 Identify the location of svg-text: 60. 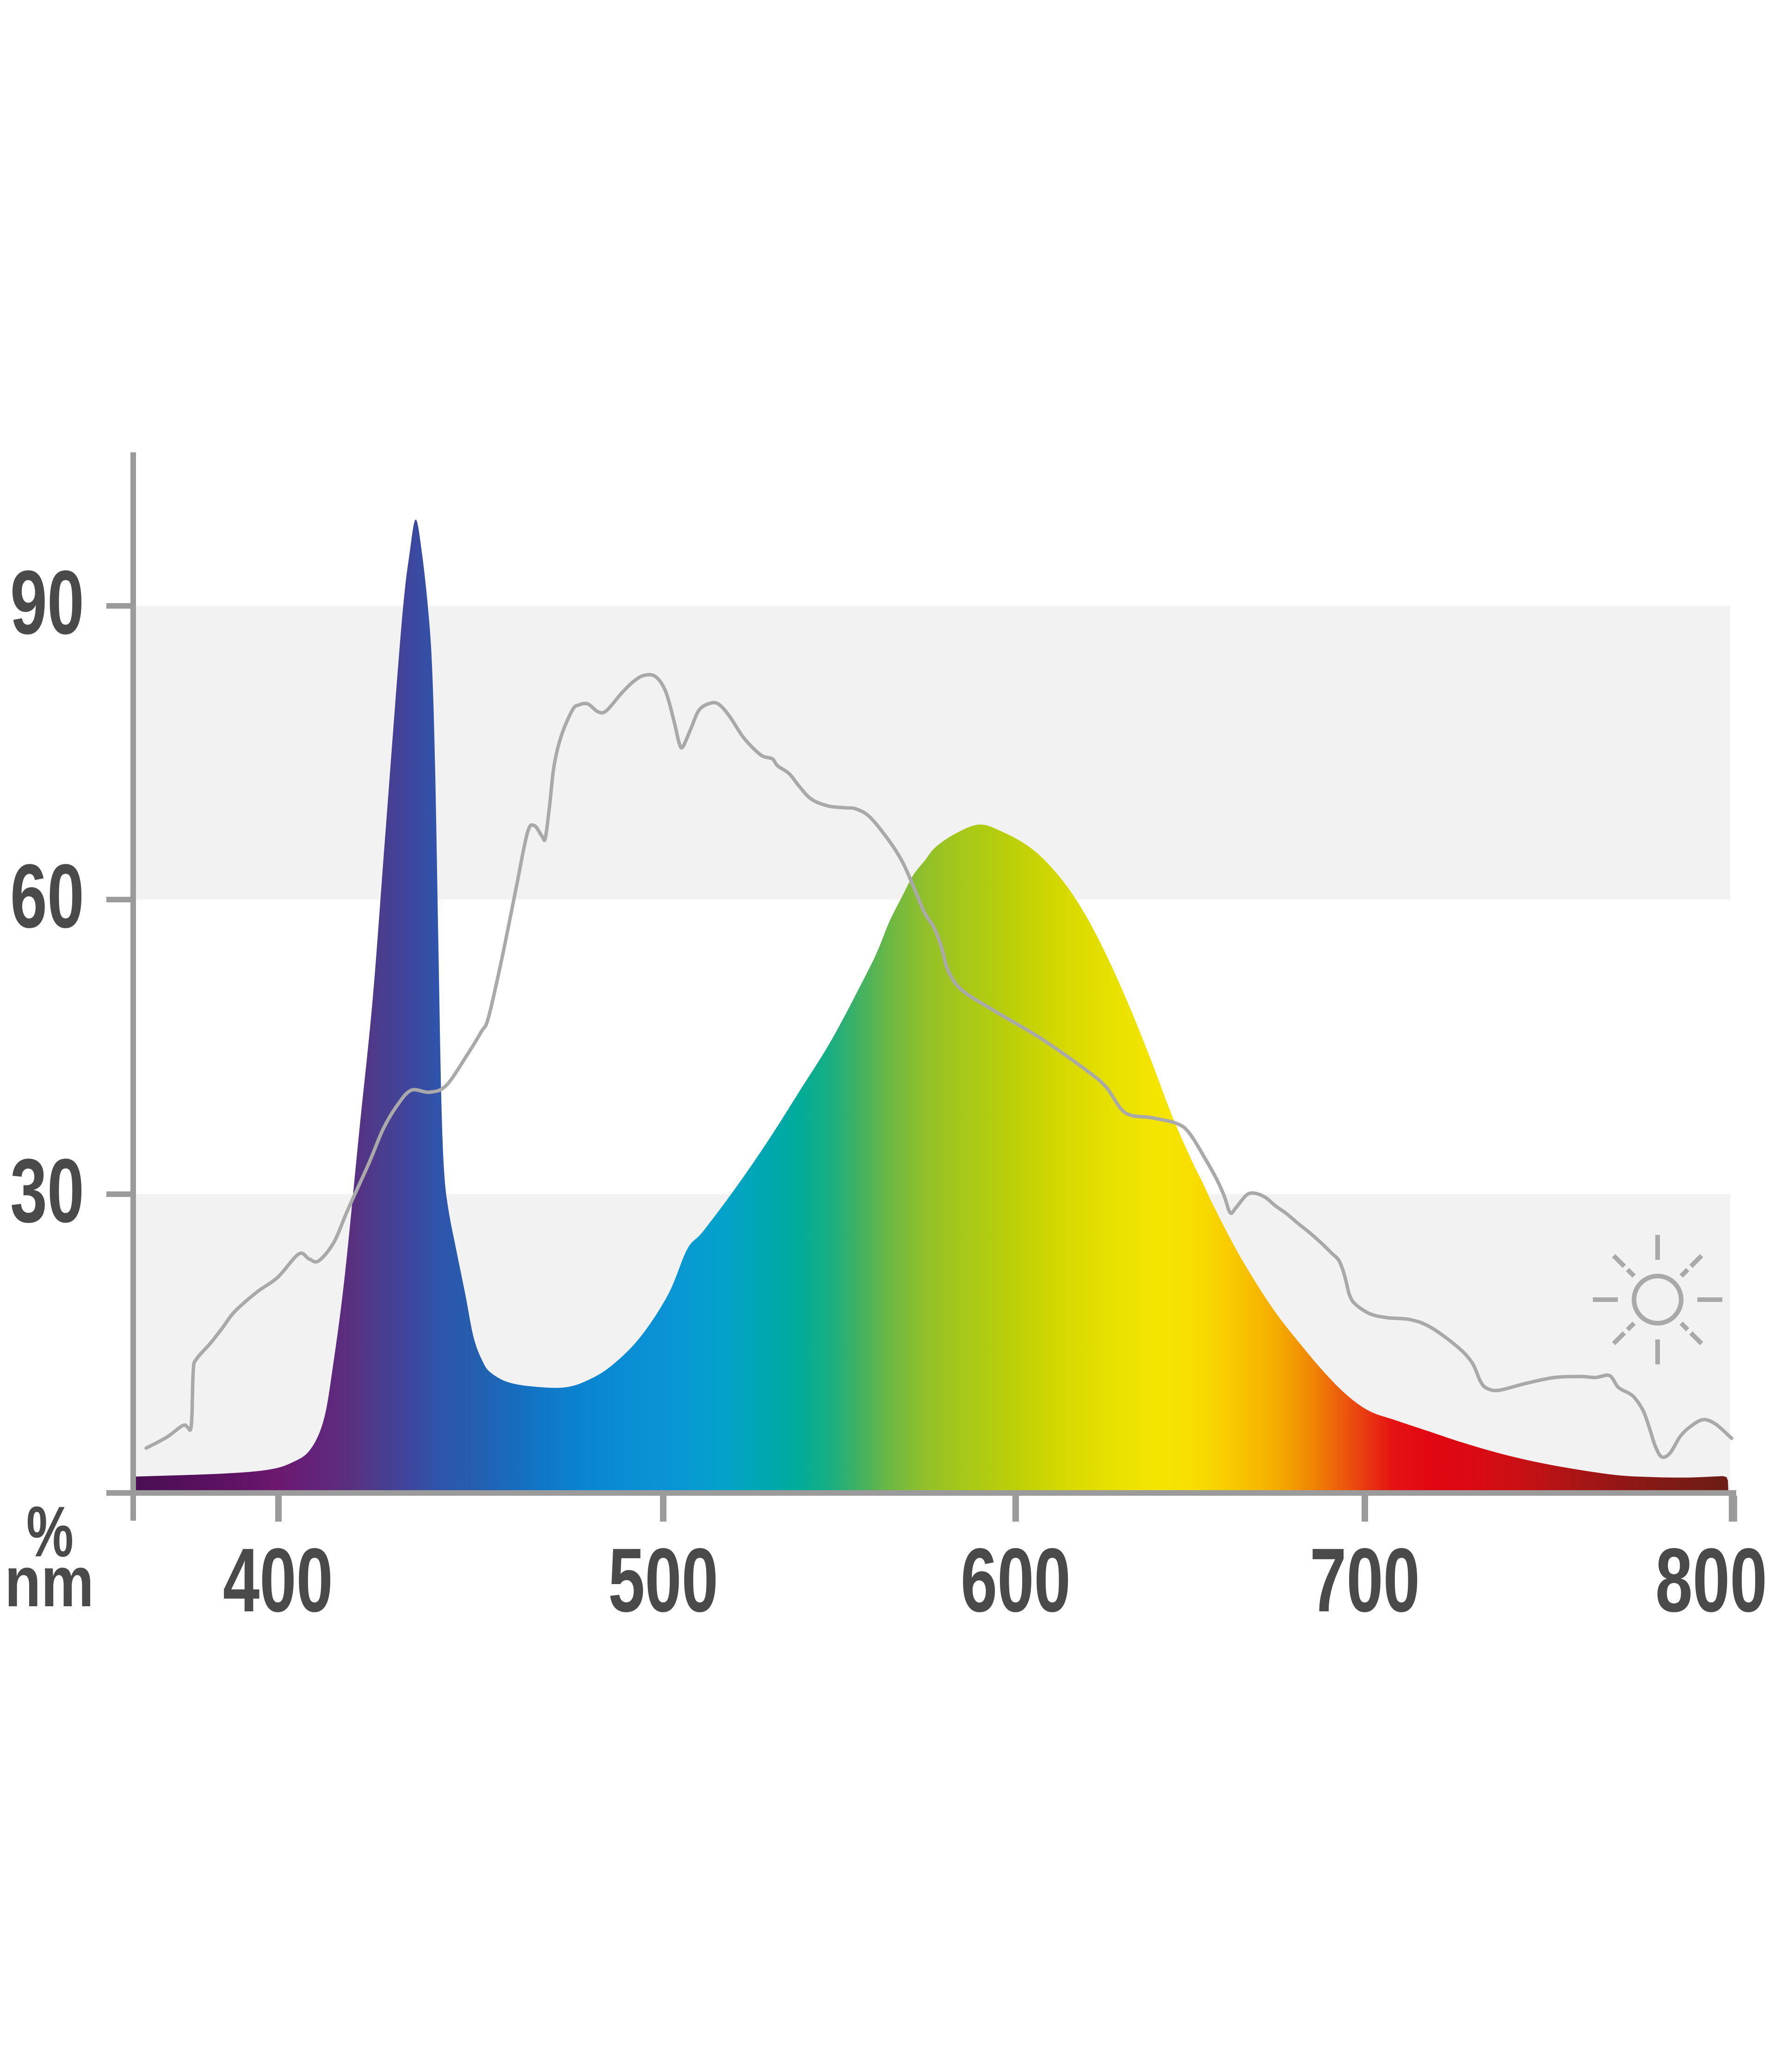
(47, 896).